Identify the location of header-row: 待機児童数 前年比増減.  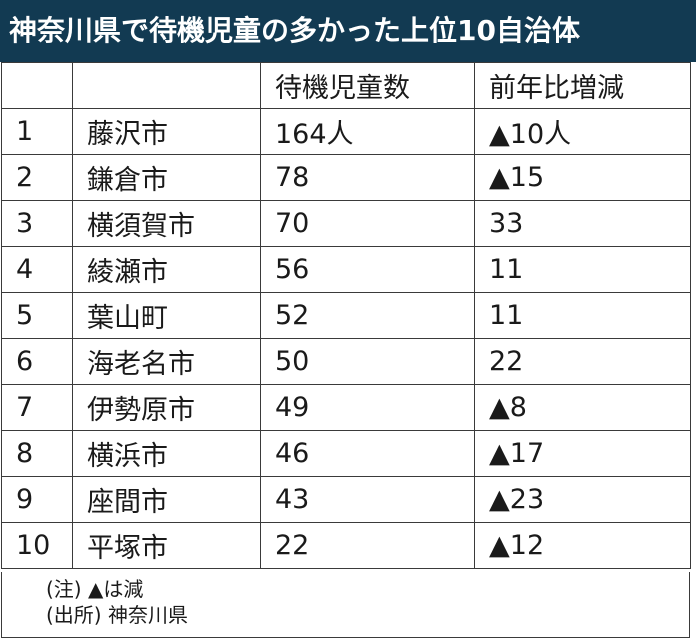
(346, 85).